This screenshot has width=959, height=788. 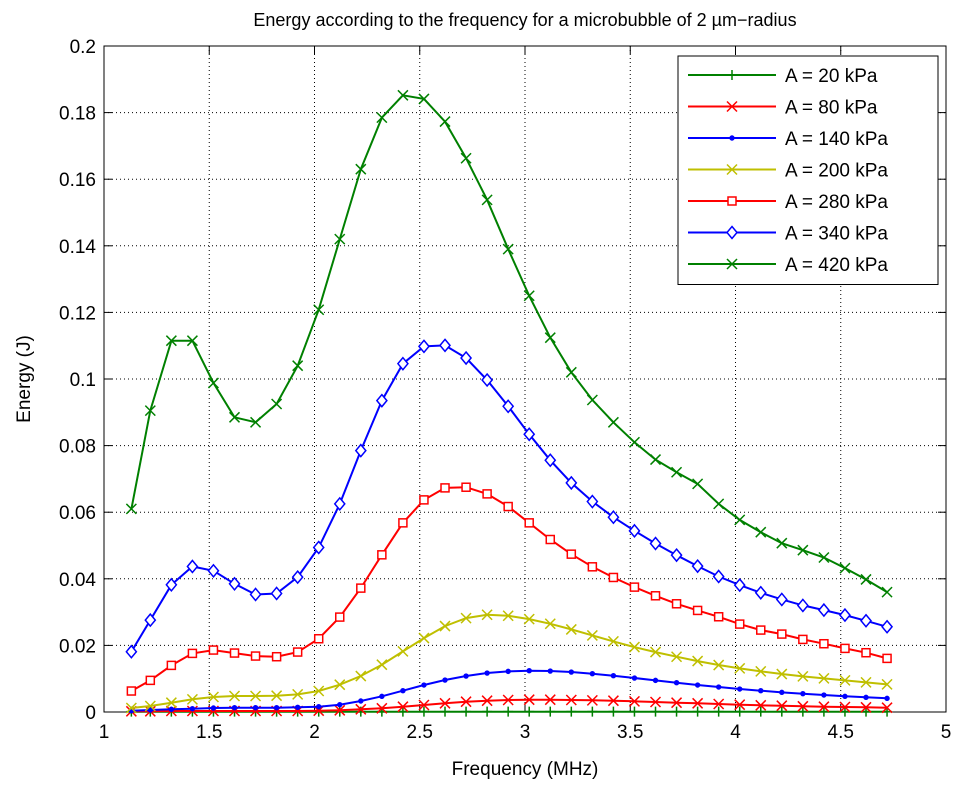 What do you see at coordinates (90, 713) in the screenshot?
I see `y-tick-label: 0` at bounding box center [90, 713].